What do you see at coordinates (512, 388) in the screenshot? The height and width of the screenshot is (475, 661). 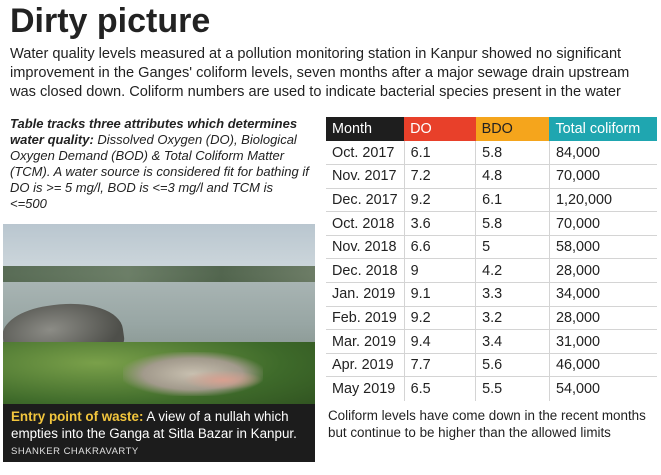 I see `cell-bdo: 5.5` at bounding box center [512, 388].